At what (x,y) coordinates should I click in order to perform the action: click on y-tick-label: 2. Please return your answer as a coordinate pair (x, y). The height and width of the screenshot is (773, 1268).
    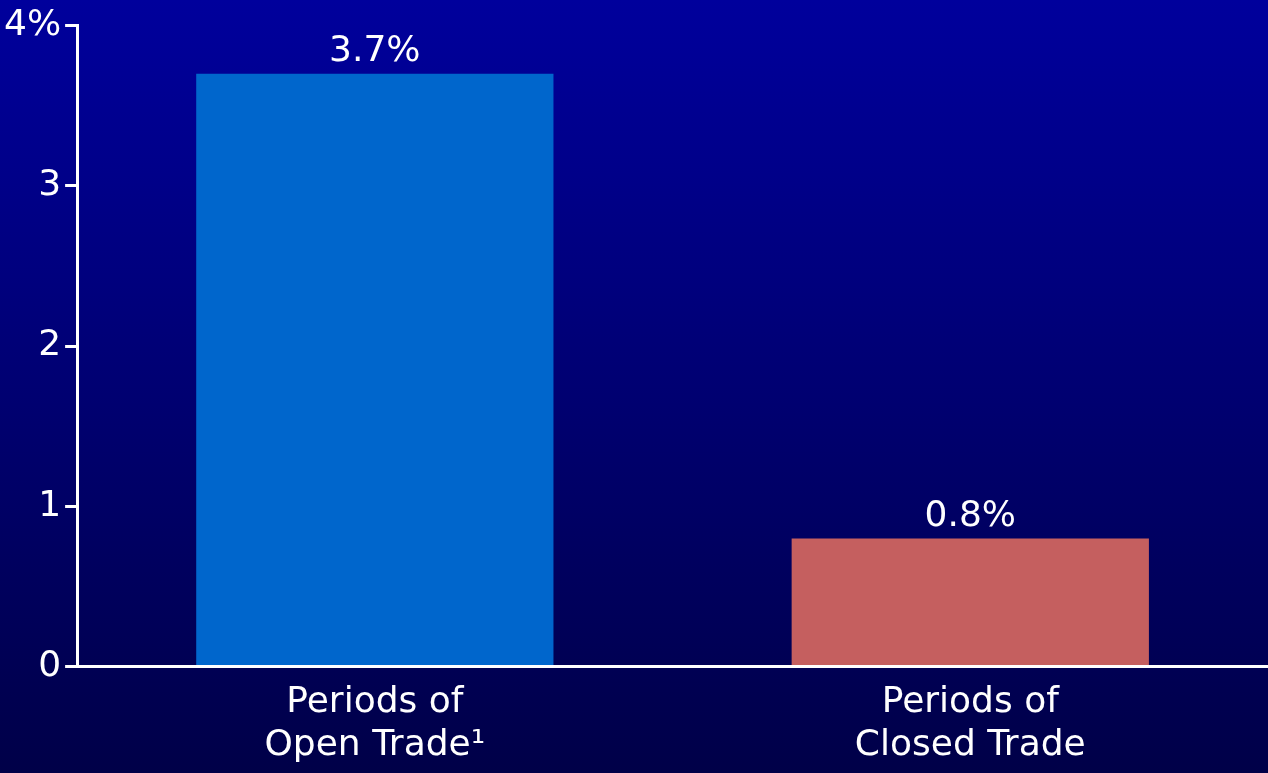
    Looking at the image, I should click on (50, 343).